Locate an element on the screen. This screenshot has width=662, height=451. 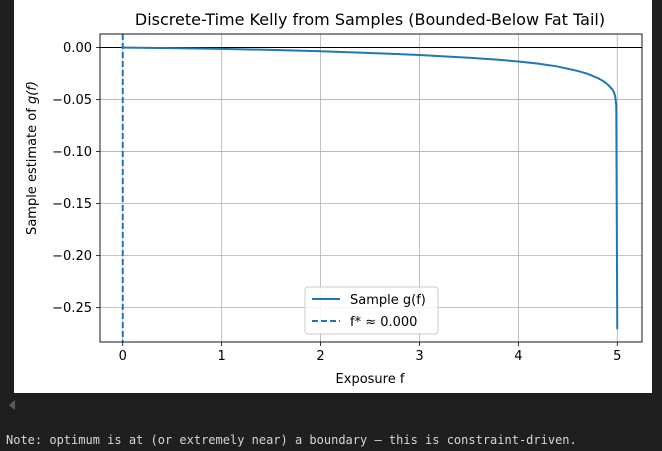
y-axis-label-prefix: Sample estimate of is located at coordinates (32, 169).